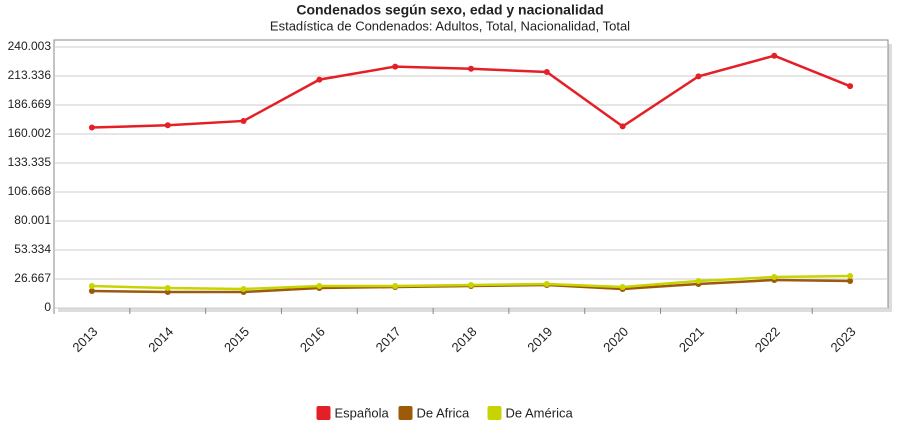 The width and height of the screenshot is (900, 444). What do you see at coordinates (32, 278) in the screenshot?
I see `y-tick-label: 26.667` at bounding box center [32, 278].